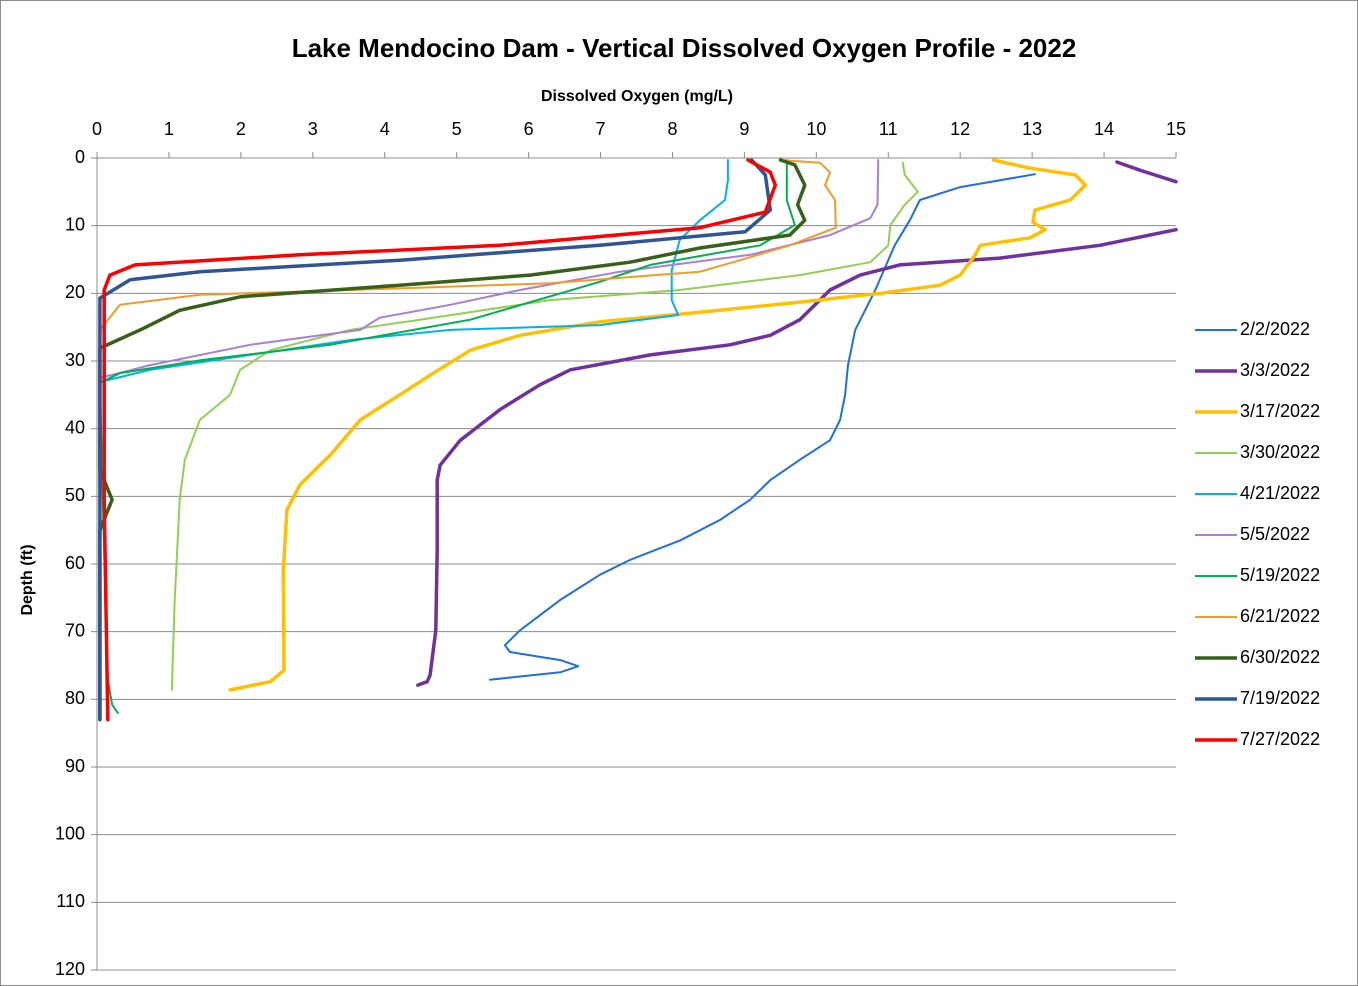 This screenshot has width=1358, height=986. What do you see at coordinates (75, 360) in the screenshot?
I see `y-tick-label: 30` at bounding box center [75, 360].